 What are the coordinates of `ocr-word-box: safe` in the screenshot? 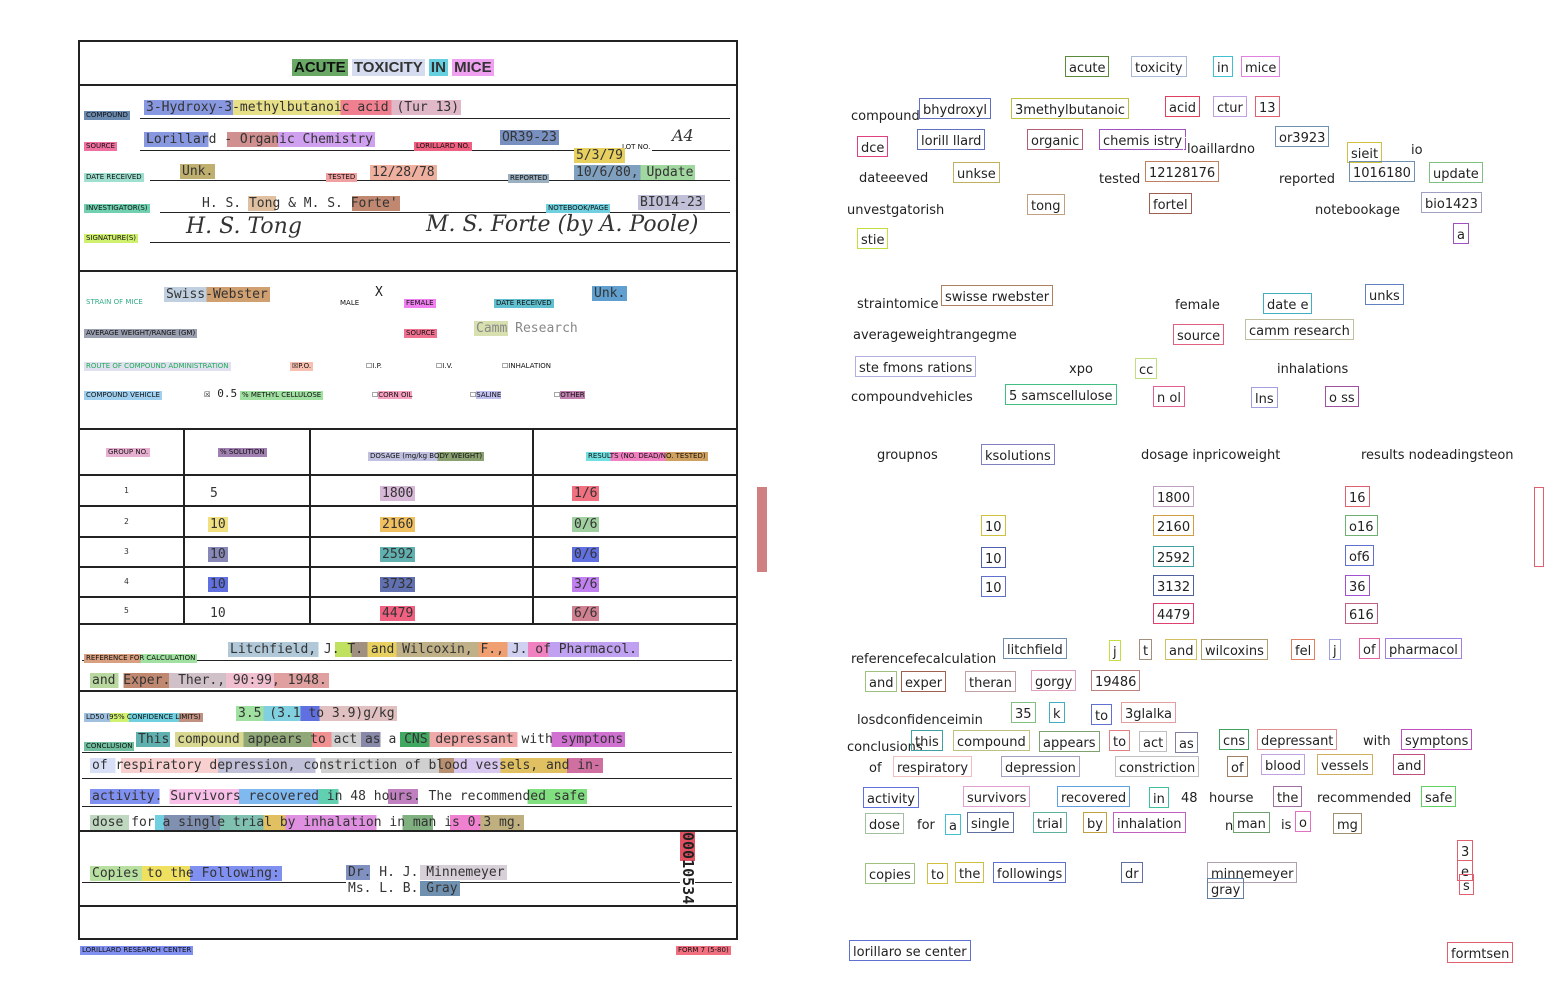 It's located at (1439, 796).